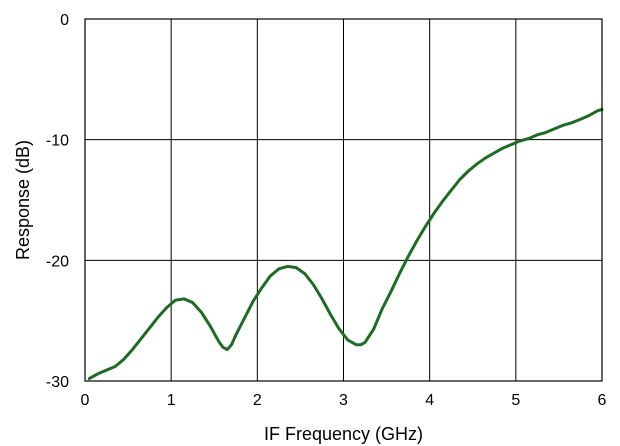  I want to click on x-tick-label: 3, so click(343, 400).